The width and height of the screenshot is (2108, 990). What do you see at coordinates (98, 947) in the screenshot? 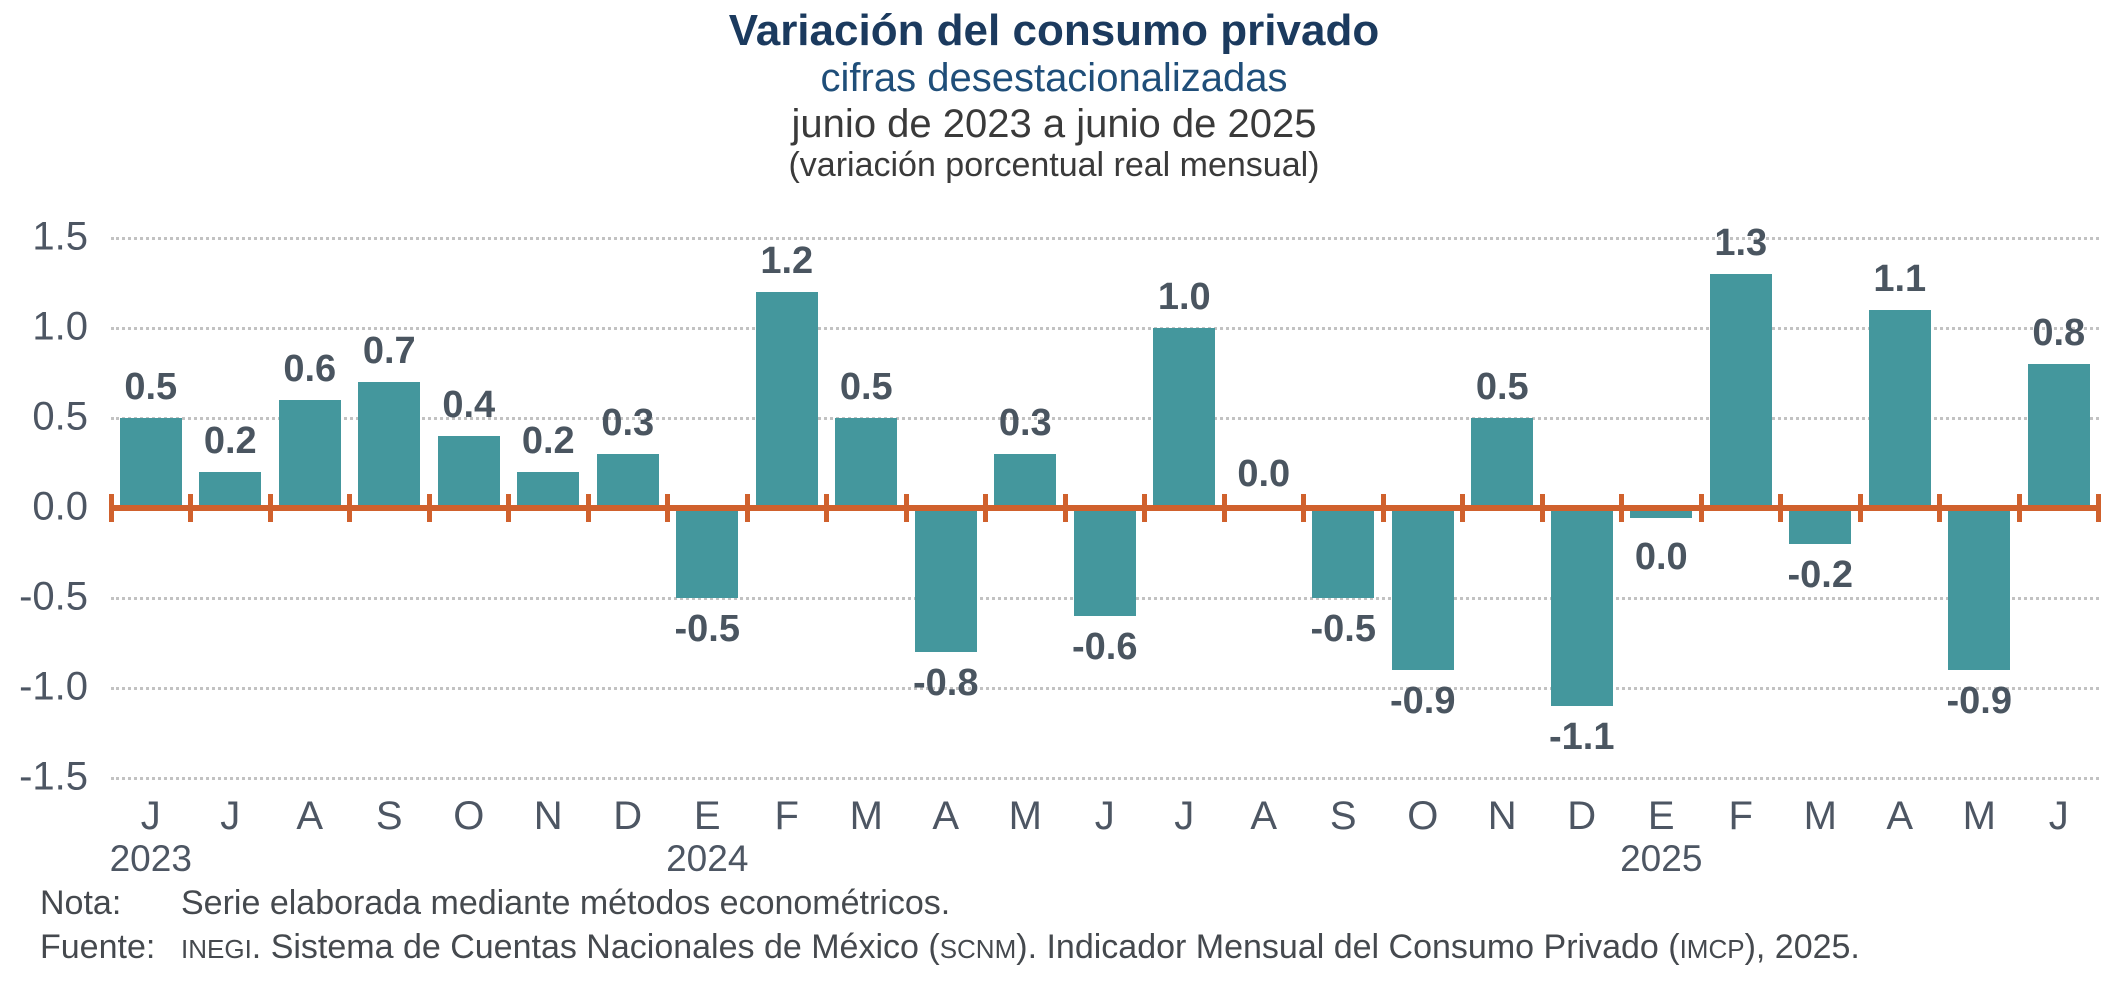
I see `source-label: Fuente:` at bounding box center [98, 947].